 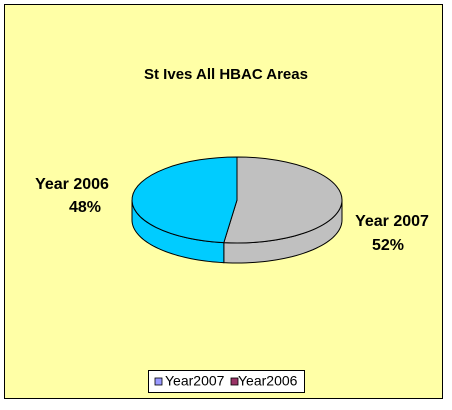 I want to click on legend-box, so click(x=226, y=381).